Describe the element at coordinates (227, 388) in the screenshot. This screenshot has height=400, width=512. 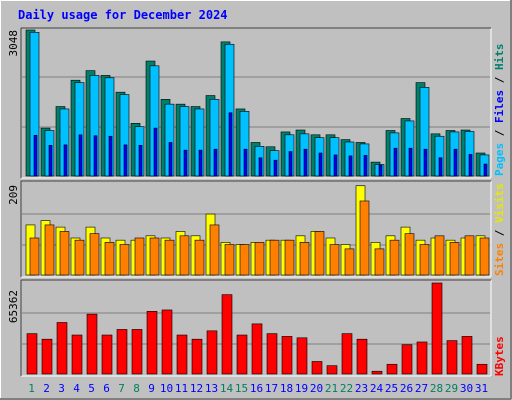
I see `x-tick-label: 14` at that location.